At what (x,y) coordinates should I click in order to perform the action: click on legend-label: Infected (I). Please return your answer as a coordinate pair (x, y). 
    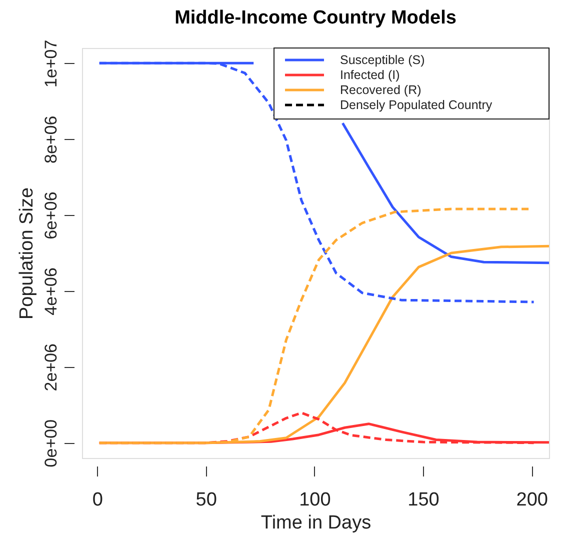
    Looking at the image, I should click on (370, 75).